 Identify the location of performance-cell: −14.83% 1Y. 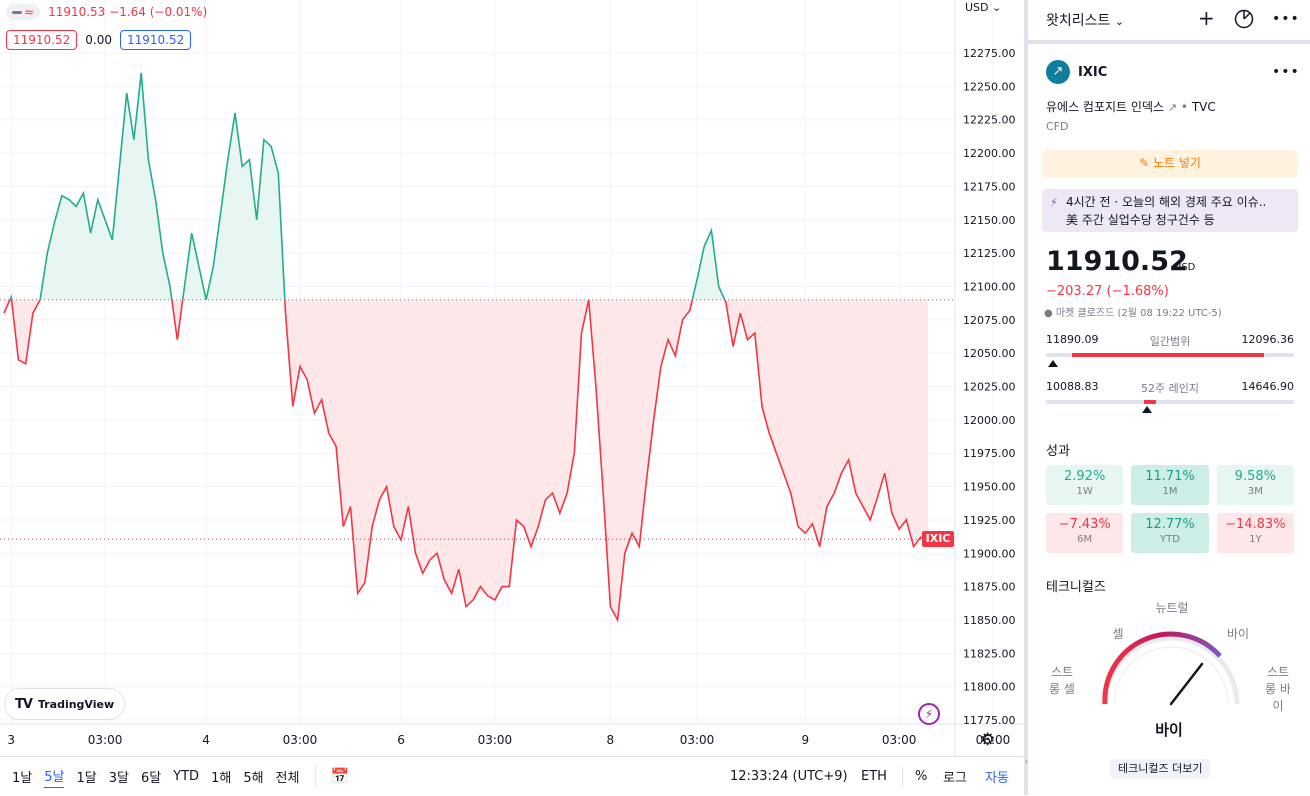
(1255, 533).